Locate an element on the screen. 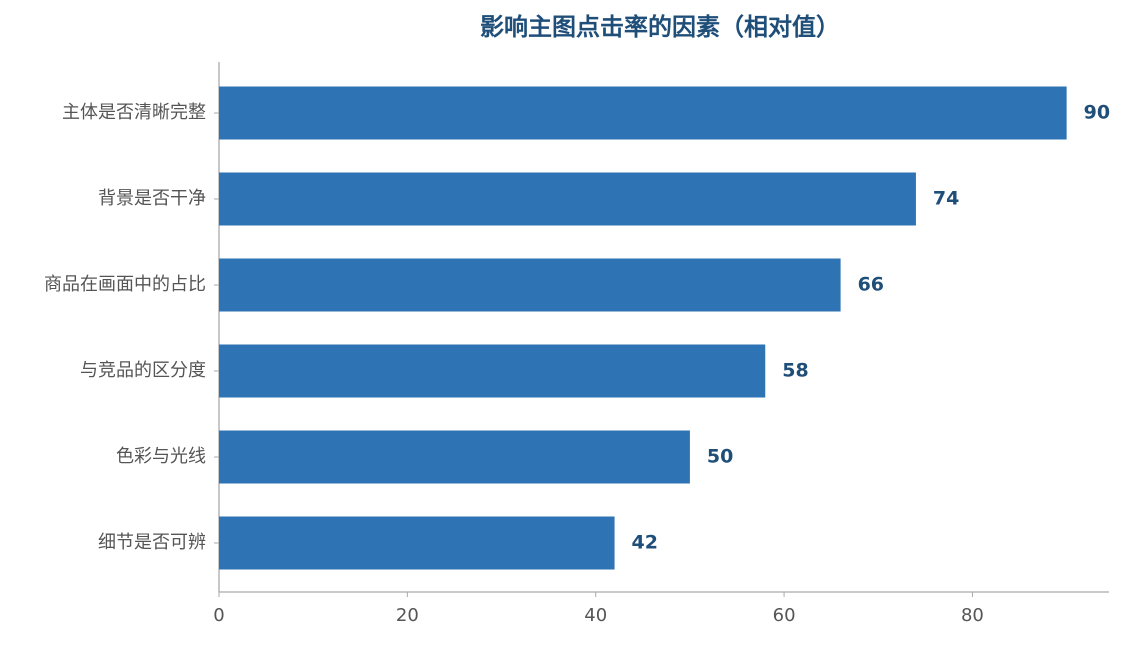 The height and width of the screenshot is (645, 1124). x-tick-label: 20 is located at coordinates (407, 615).